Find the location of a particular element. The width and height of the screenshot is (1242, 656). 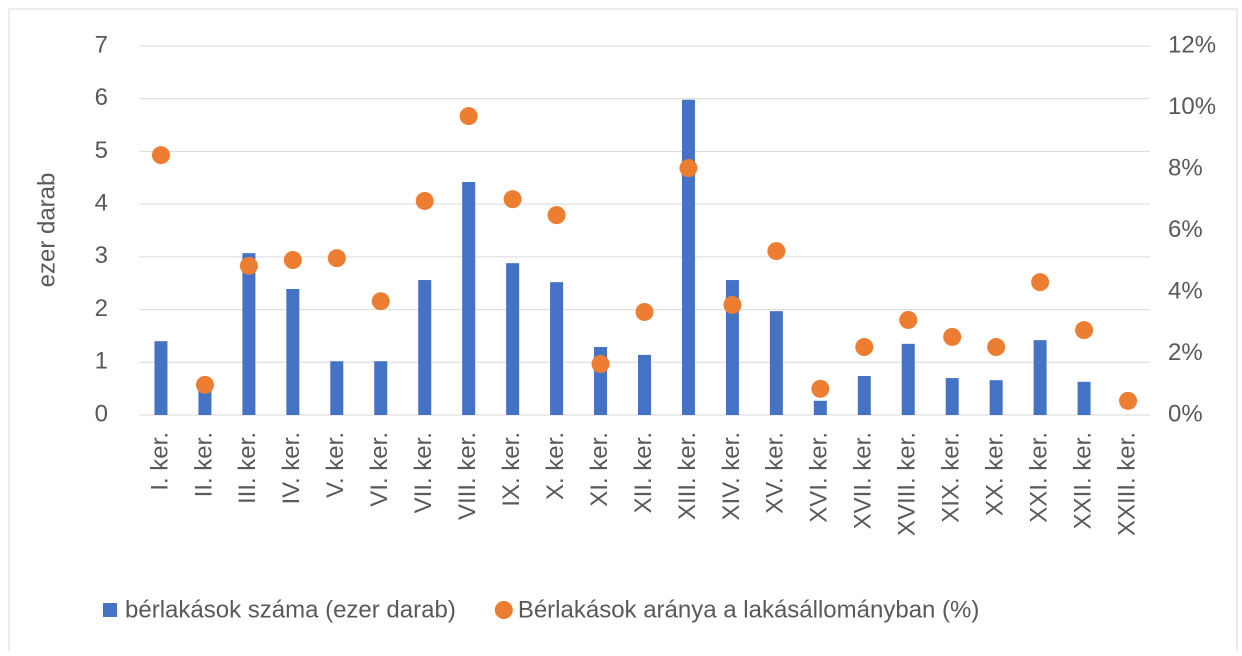

y-tick-label: 0 is located at coordinates (101, 413).